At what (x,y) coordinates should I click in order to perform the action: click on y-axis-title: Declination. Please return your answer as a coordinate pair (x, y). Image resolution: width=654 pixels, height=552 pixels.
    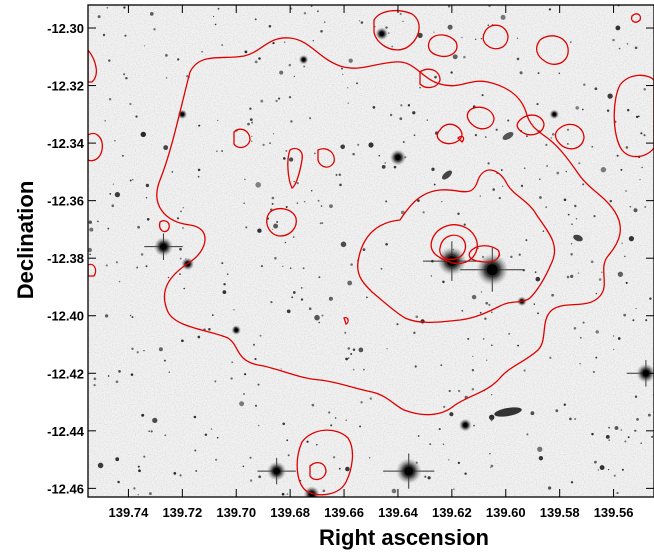
    Looking at the image, I should click on (25, 240).